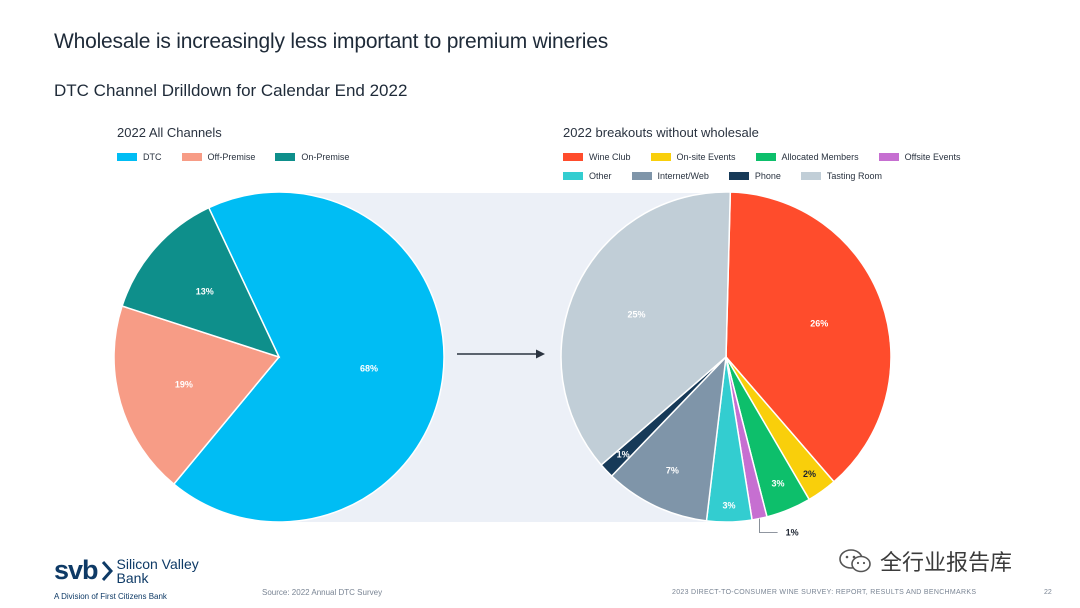 The width and height of the screenshot is (1080, 608). Describe the element at coordinates (184, 385) in the screenshot. I see `left-label-off-premise: 19%` at that location.